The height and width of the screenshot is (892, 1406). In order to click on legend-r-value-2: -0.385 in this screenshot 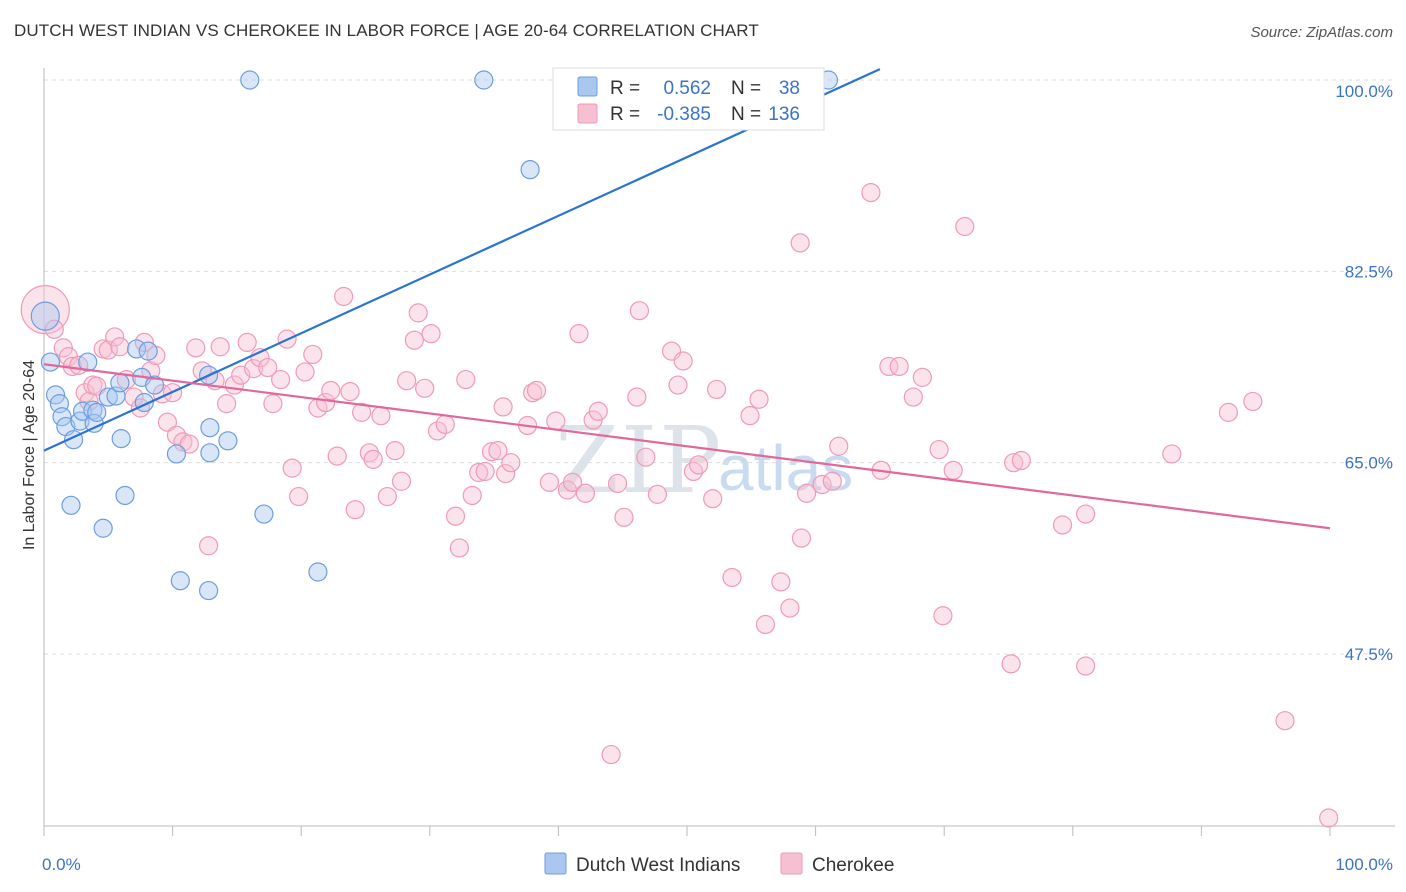, I will do `click(684, 114)`.